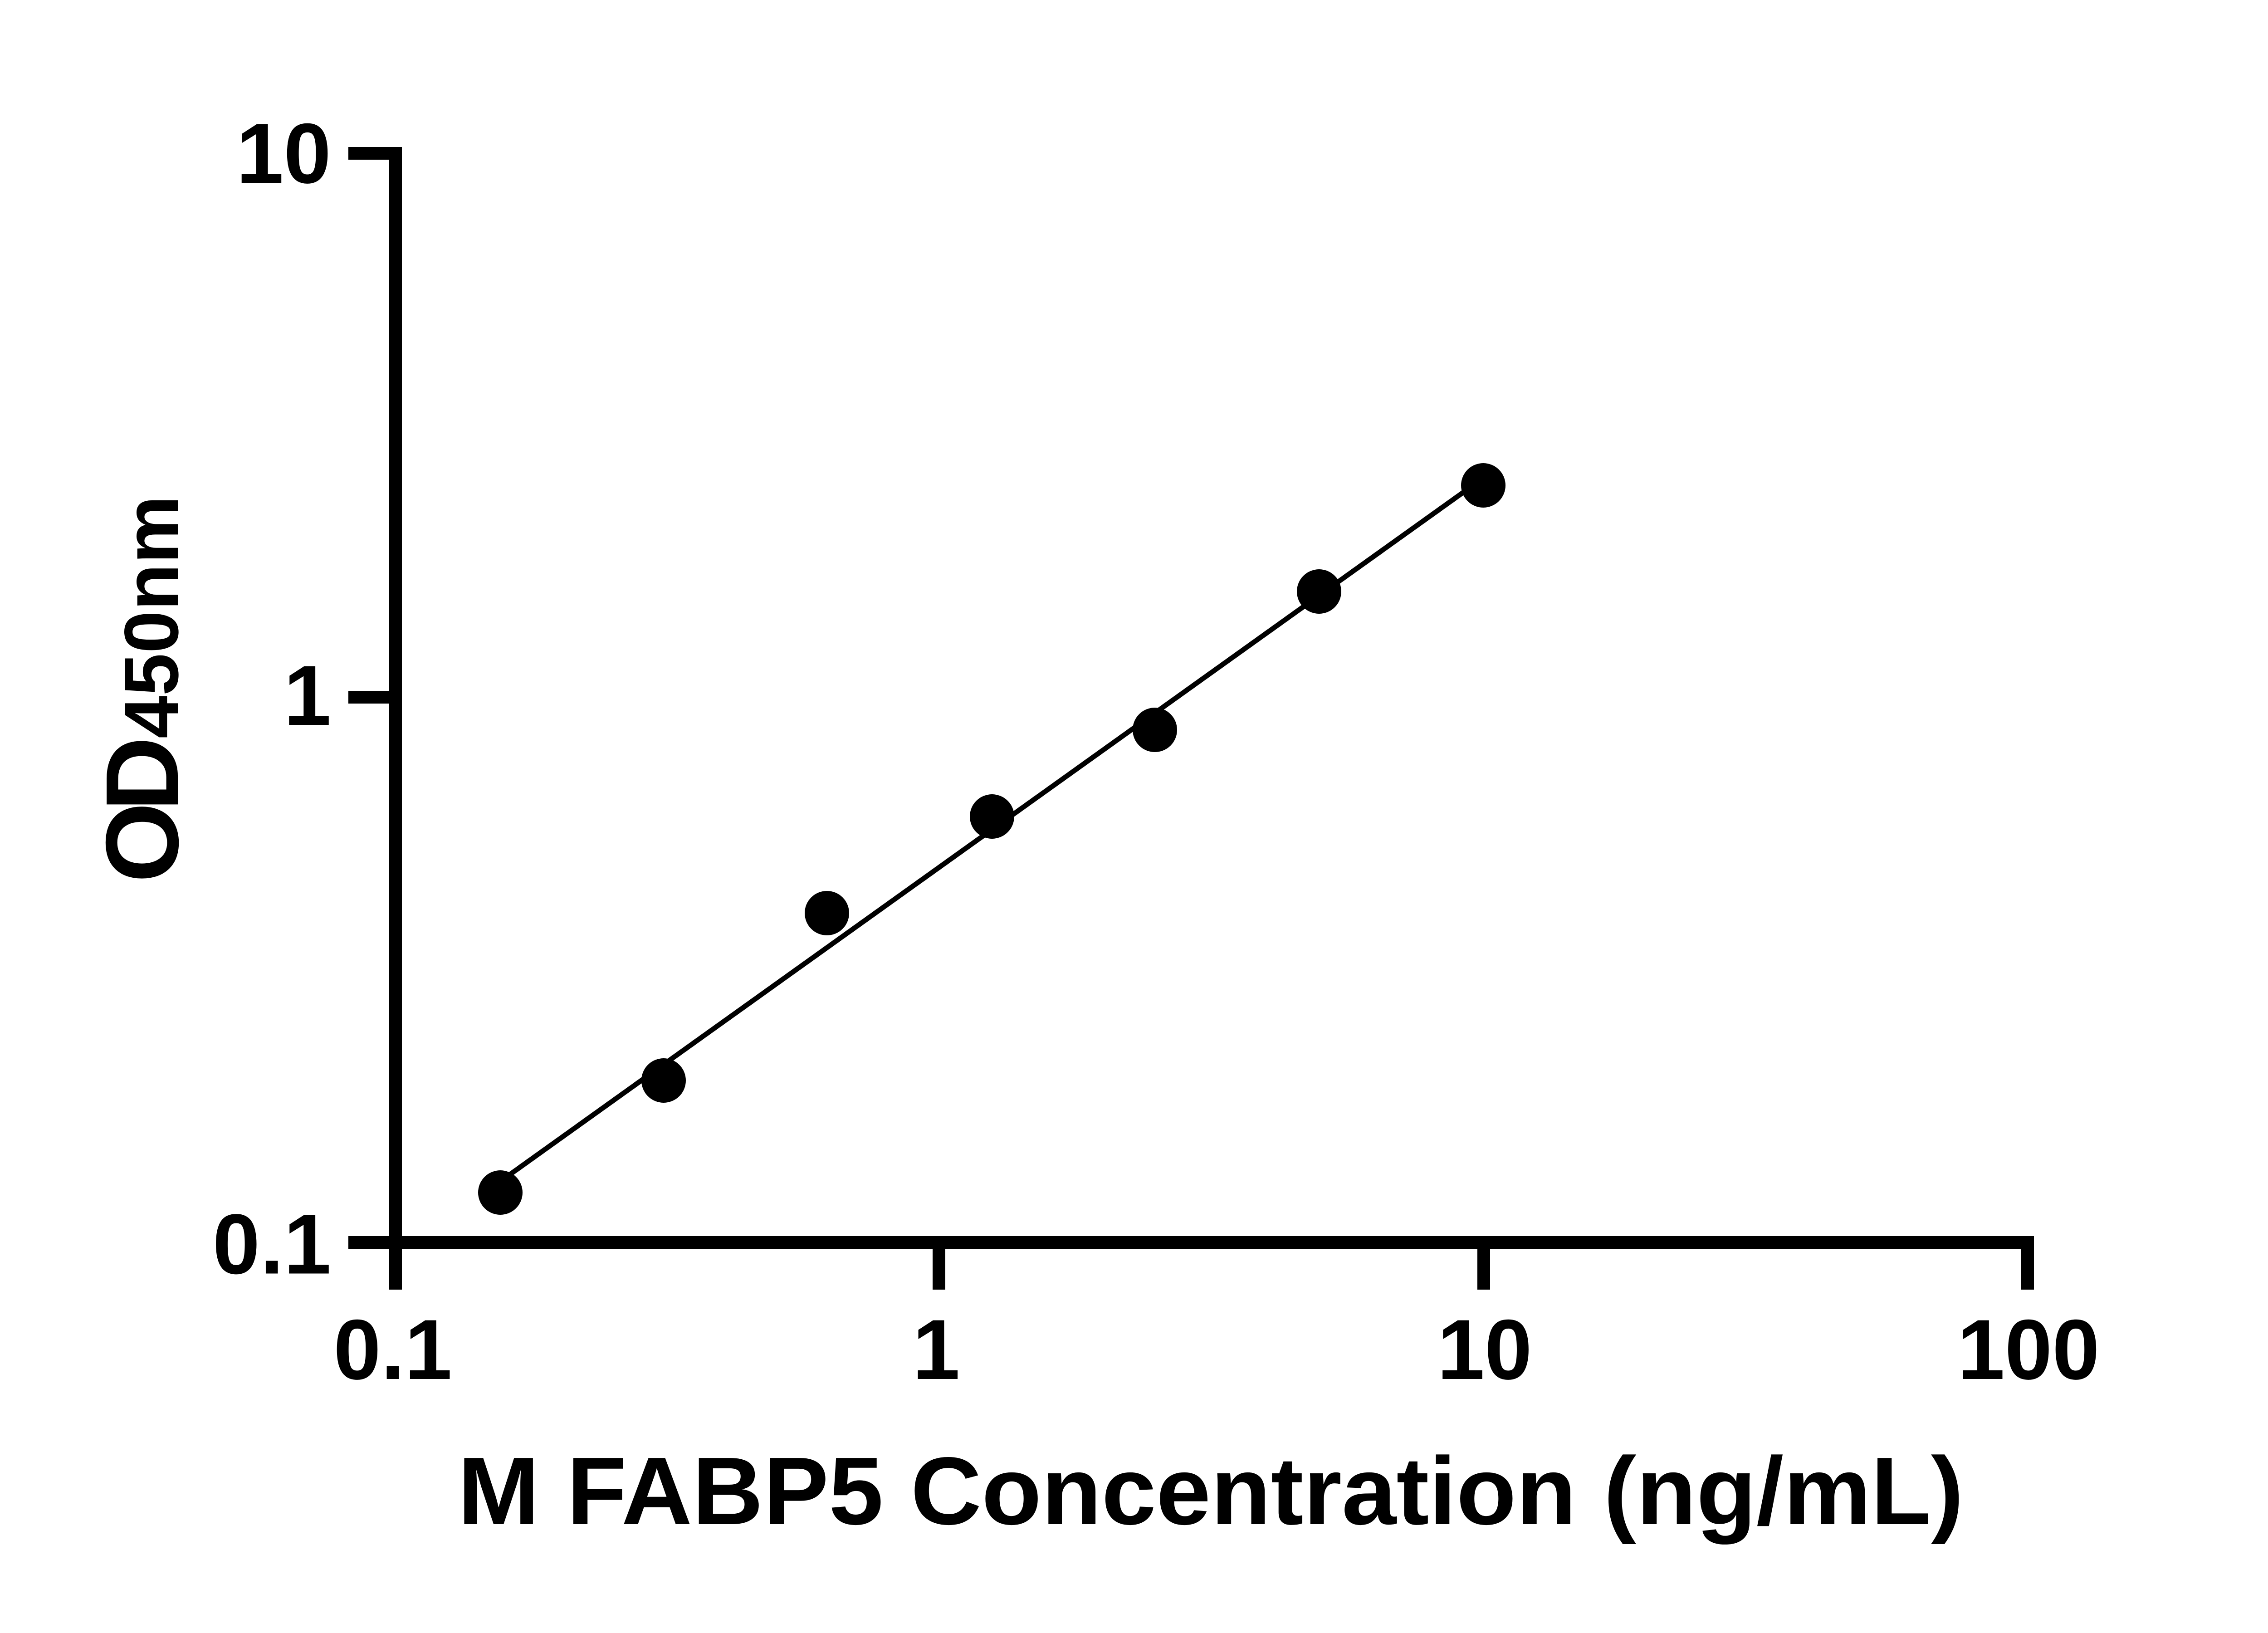 The width and height of the screenshot is (2268, 1633). Describe the element at coordinates (1211, 1491) in the screenshot. I see `svg-text: M FABP5 Concentration (ng/mL)` at that location.